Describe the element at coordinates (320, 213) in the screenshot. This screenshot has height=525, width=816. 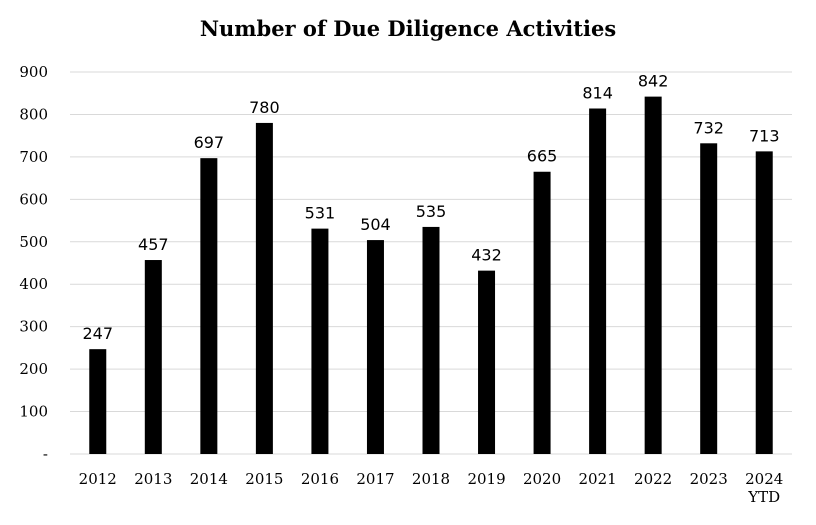
I see `data-label: 531` at that location.